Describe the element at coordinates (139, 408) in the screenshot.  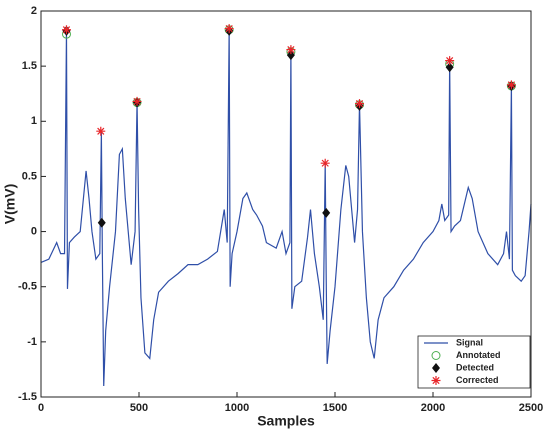
I see `x-tick-label: 500` at that location.